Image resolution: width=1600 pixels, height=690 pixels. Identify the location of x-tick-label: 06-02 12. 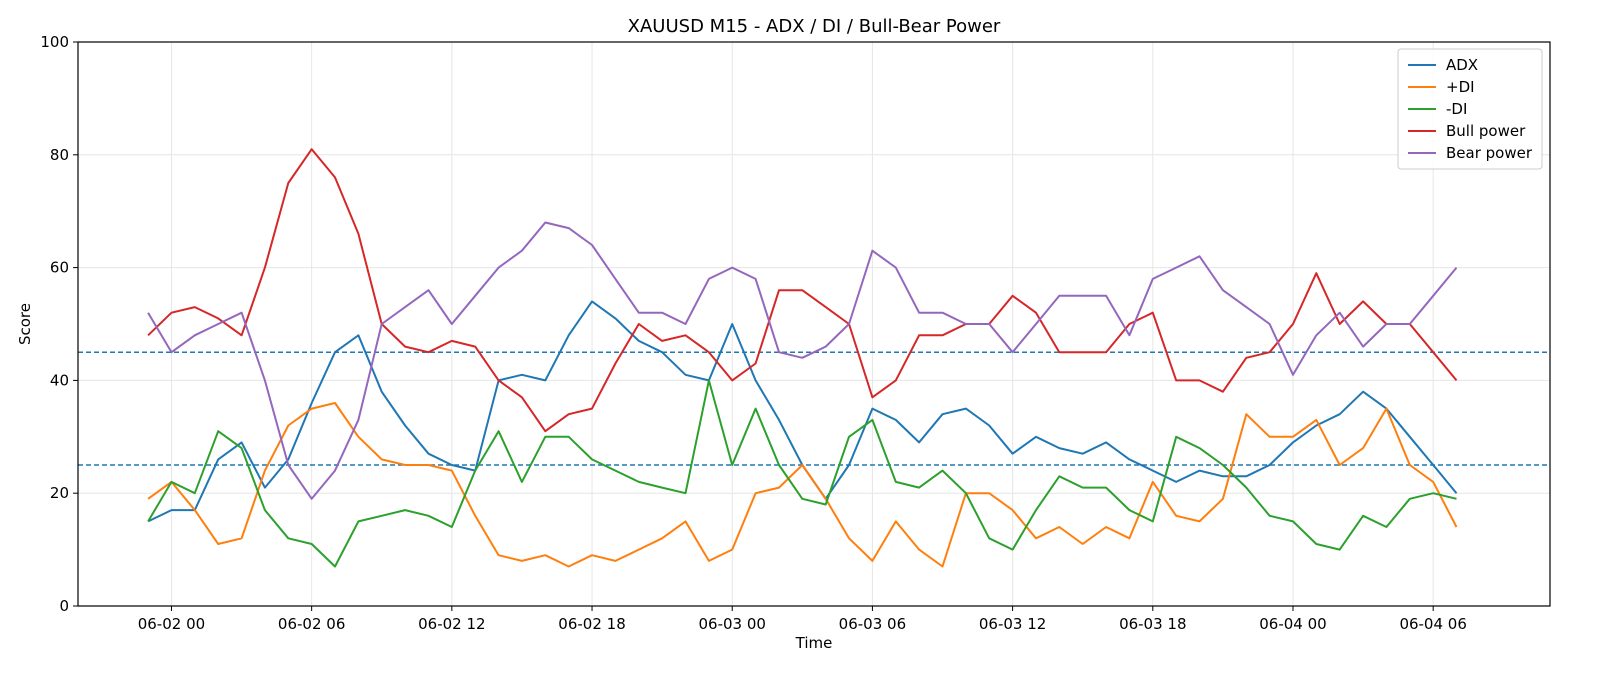
(451, 624).